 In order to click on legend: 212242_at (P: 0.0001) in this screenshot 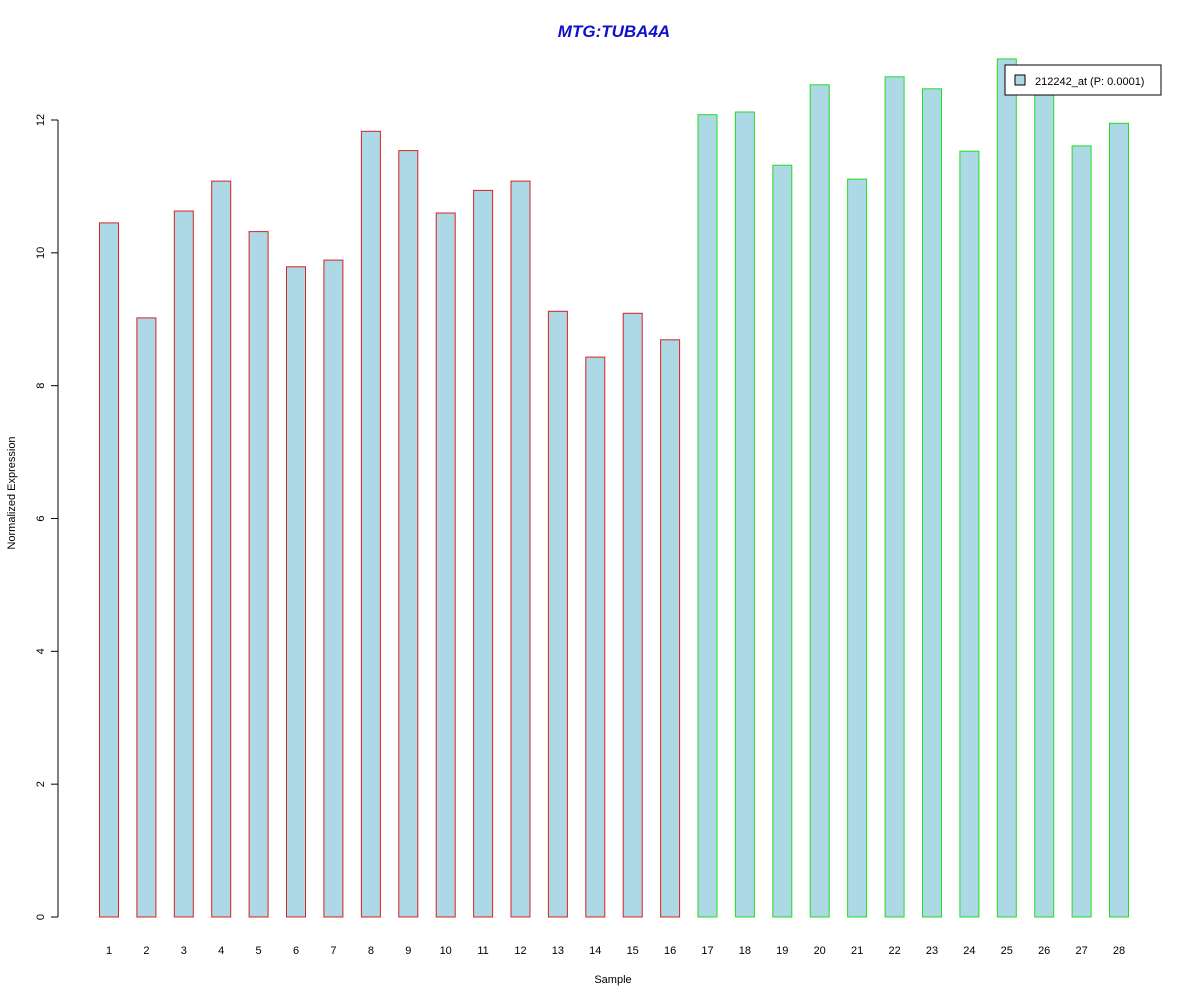, I will do `click(1083, 80)`.